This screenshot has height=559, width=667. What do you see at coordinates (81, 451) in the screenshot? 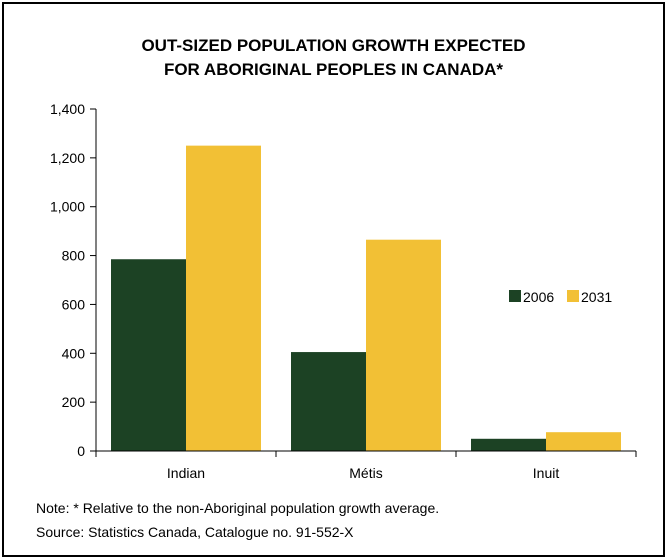
I see `y-tick-label: 0` at bounding box center [81, 451].